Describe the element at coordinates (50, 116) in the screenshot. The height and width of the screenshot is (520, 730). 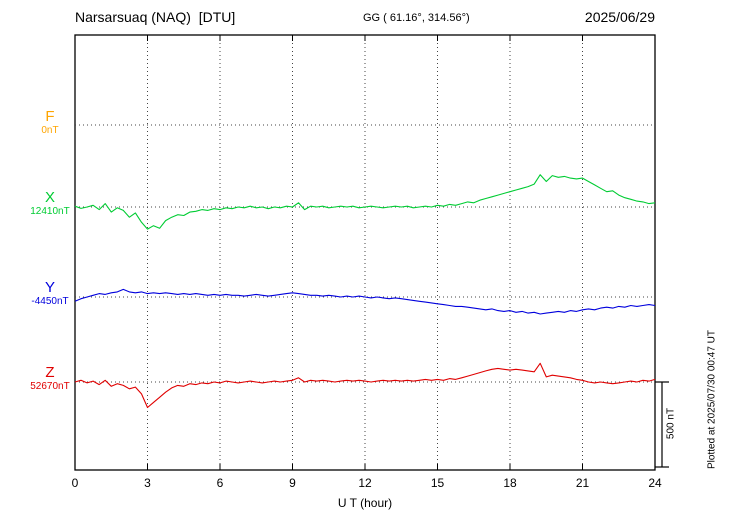
I see `component-letter-f: F` at that location.